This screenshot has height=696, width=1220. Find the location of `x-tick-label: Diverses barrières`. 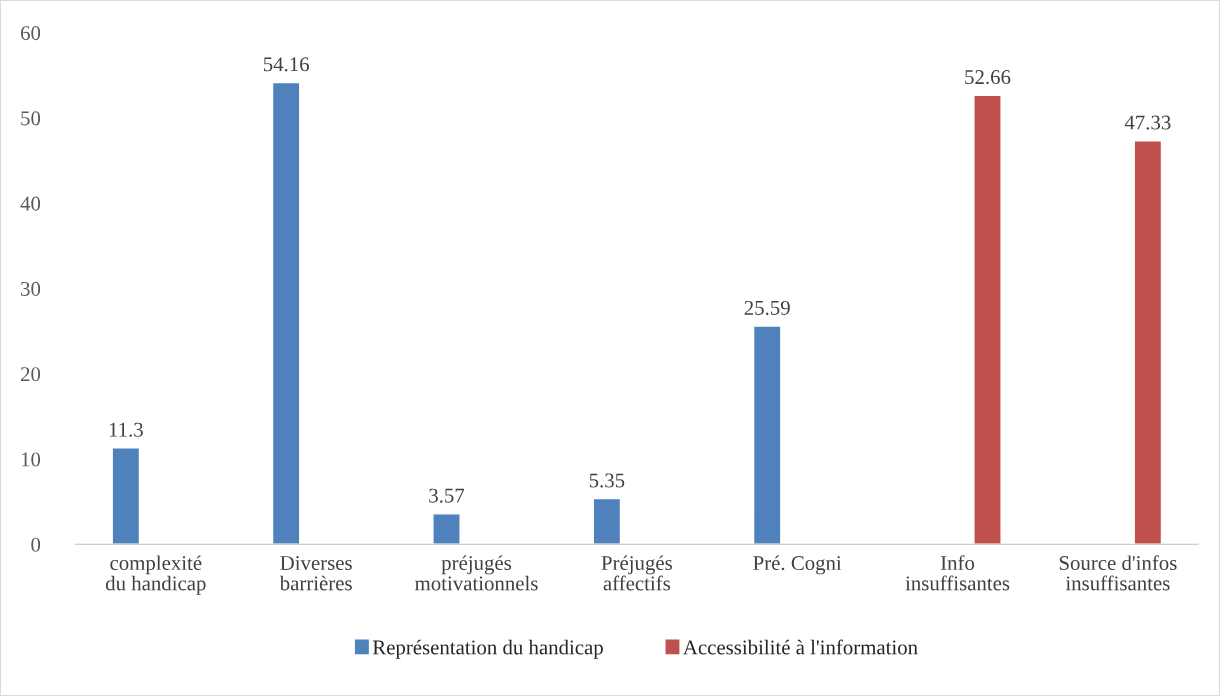

x-tick-label: Diverses barrières is located at coordinates (315, 573).